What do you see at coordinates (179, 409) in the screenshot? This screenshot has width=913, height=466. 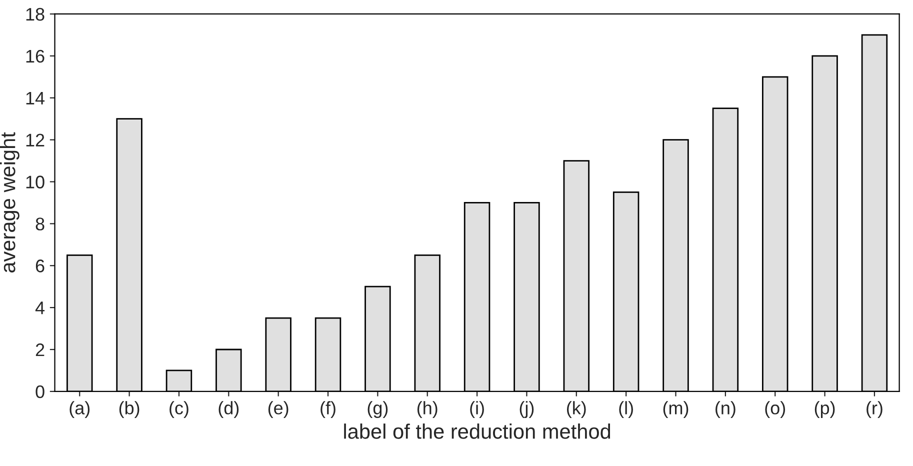 I see `x-tick-label: (c)` at bounding box center [179, 409].